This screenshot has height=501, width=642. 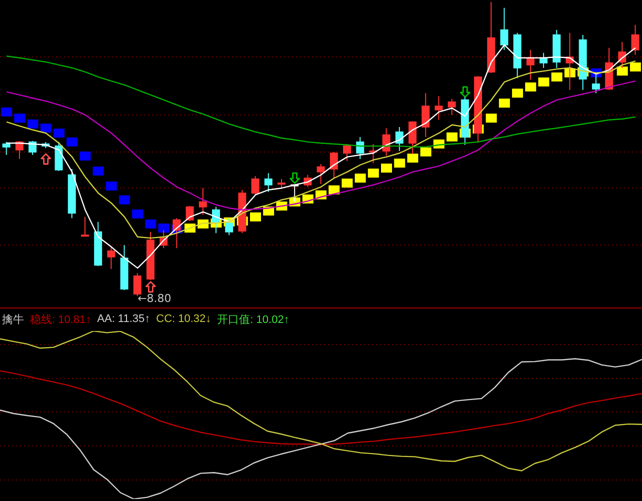 I want to click on legend-title: 擒牛, so click(x=13, y=319).